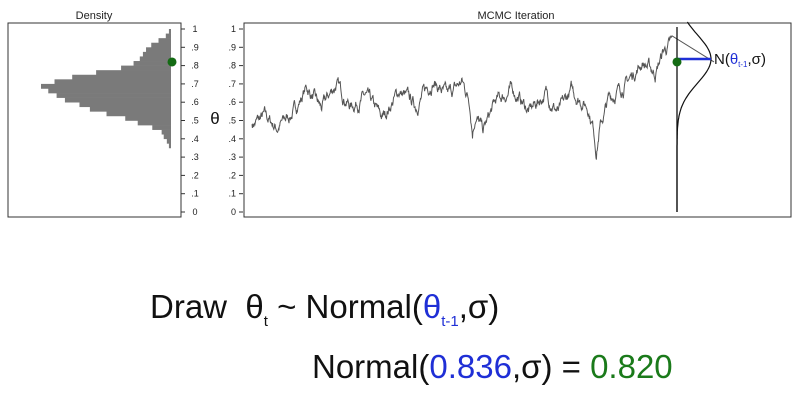 The height and width of the screenshot is (407, 800). What do you see at coordinates (94, 16) in the screenshot?
I see `hist-title: Density` at bounding box center [94, 16].